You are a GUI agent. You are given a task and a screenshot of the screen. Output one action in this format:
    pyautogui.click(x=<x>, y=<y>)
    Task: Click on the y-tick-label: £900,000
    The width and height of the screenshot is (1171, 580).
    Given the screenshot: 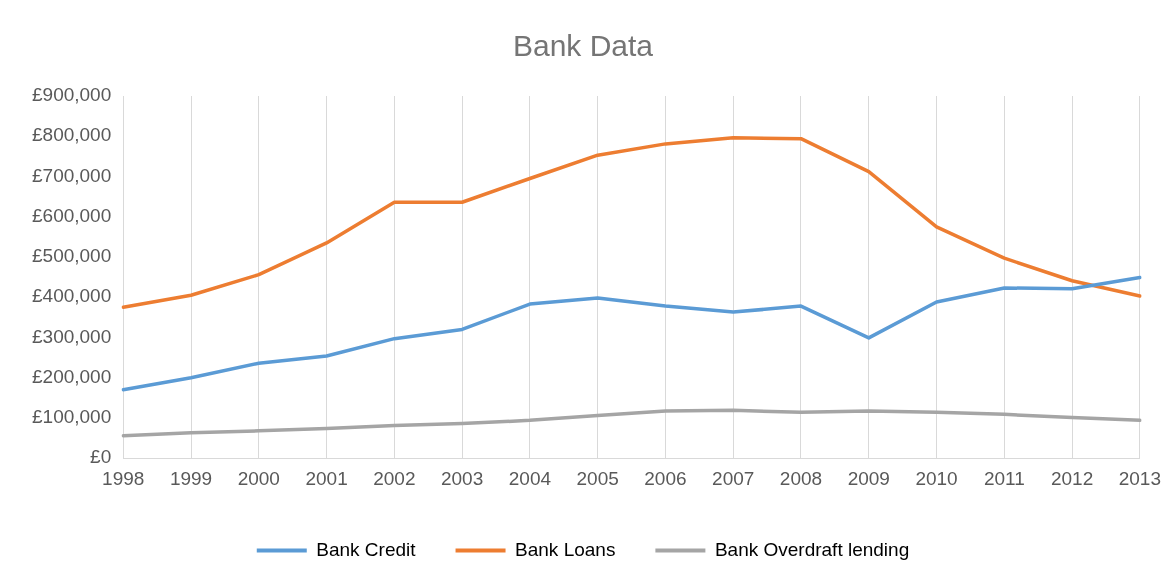 What is the action you would take?
    pyautogui.click(x=72, y=95)
    